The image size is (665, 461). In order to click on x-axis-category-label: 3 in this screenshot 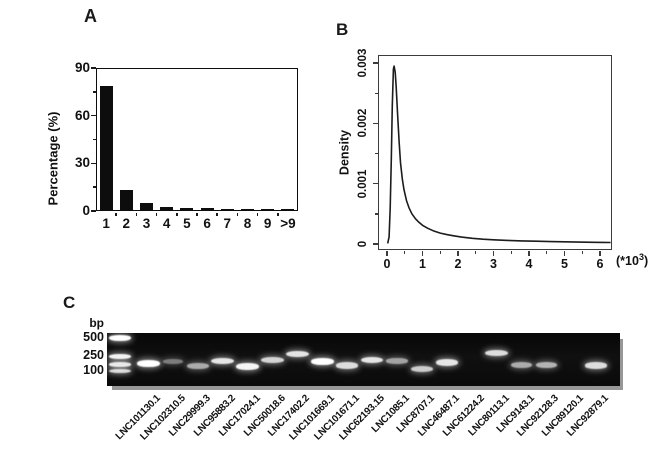, I will do `click(146, 223)`.